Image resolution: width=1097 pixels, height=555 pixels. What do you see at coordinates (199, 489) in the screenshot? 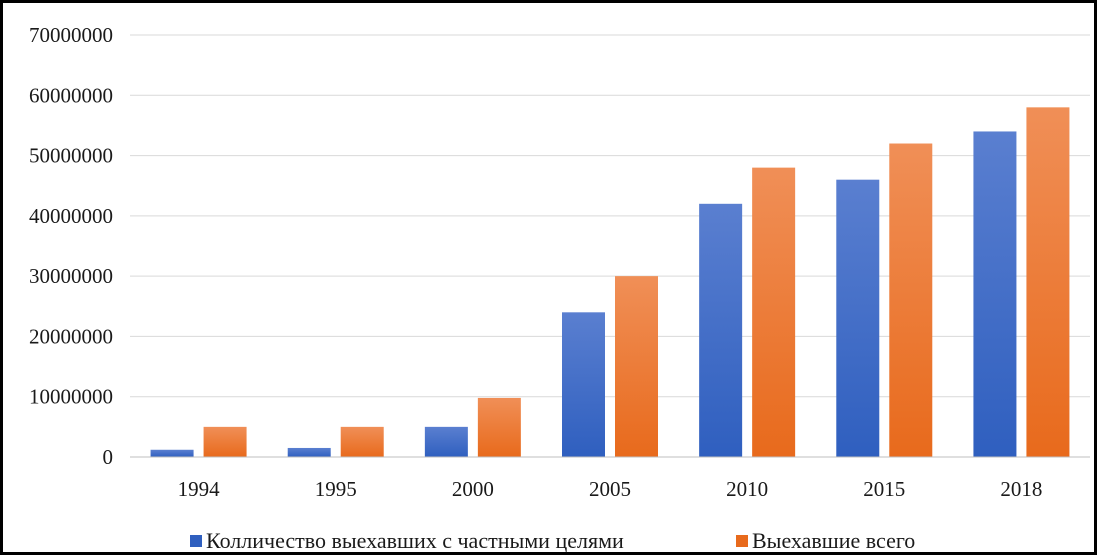
I see `x-tick-label: 1994` at bounding box center [199, 489].